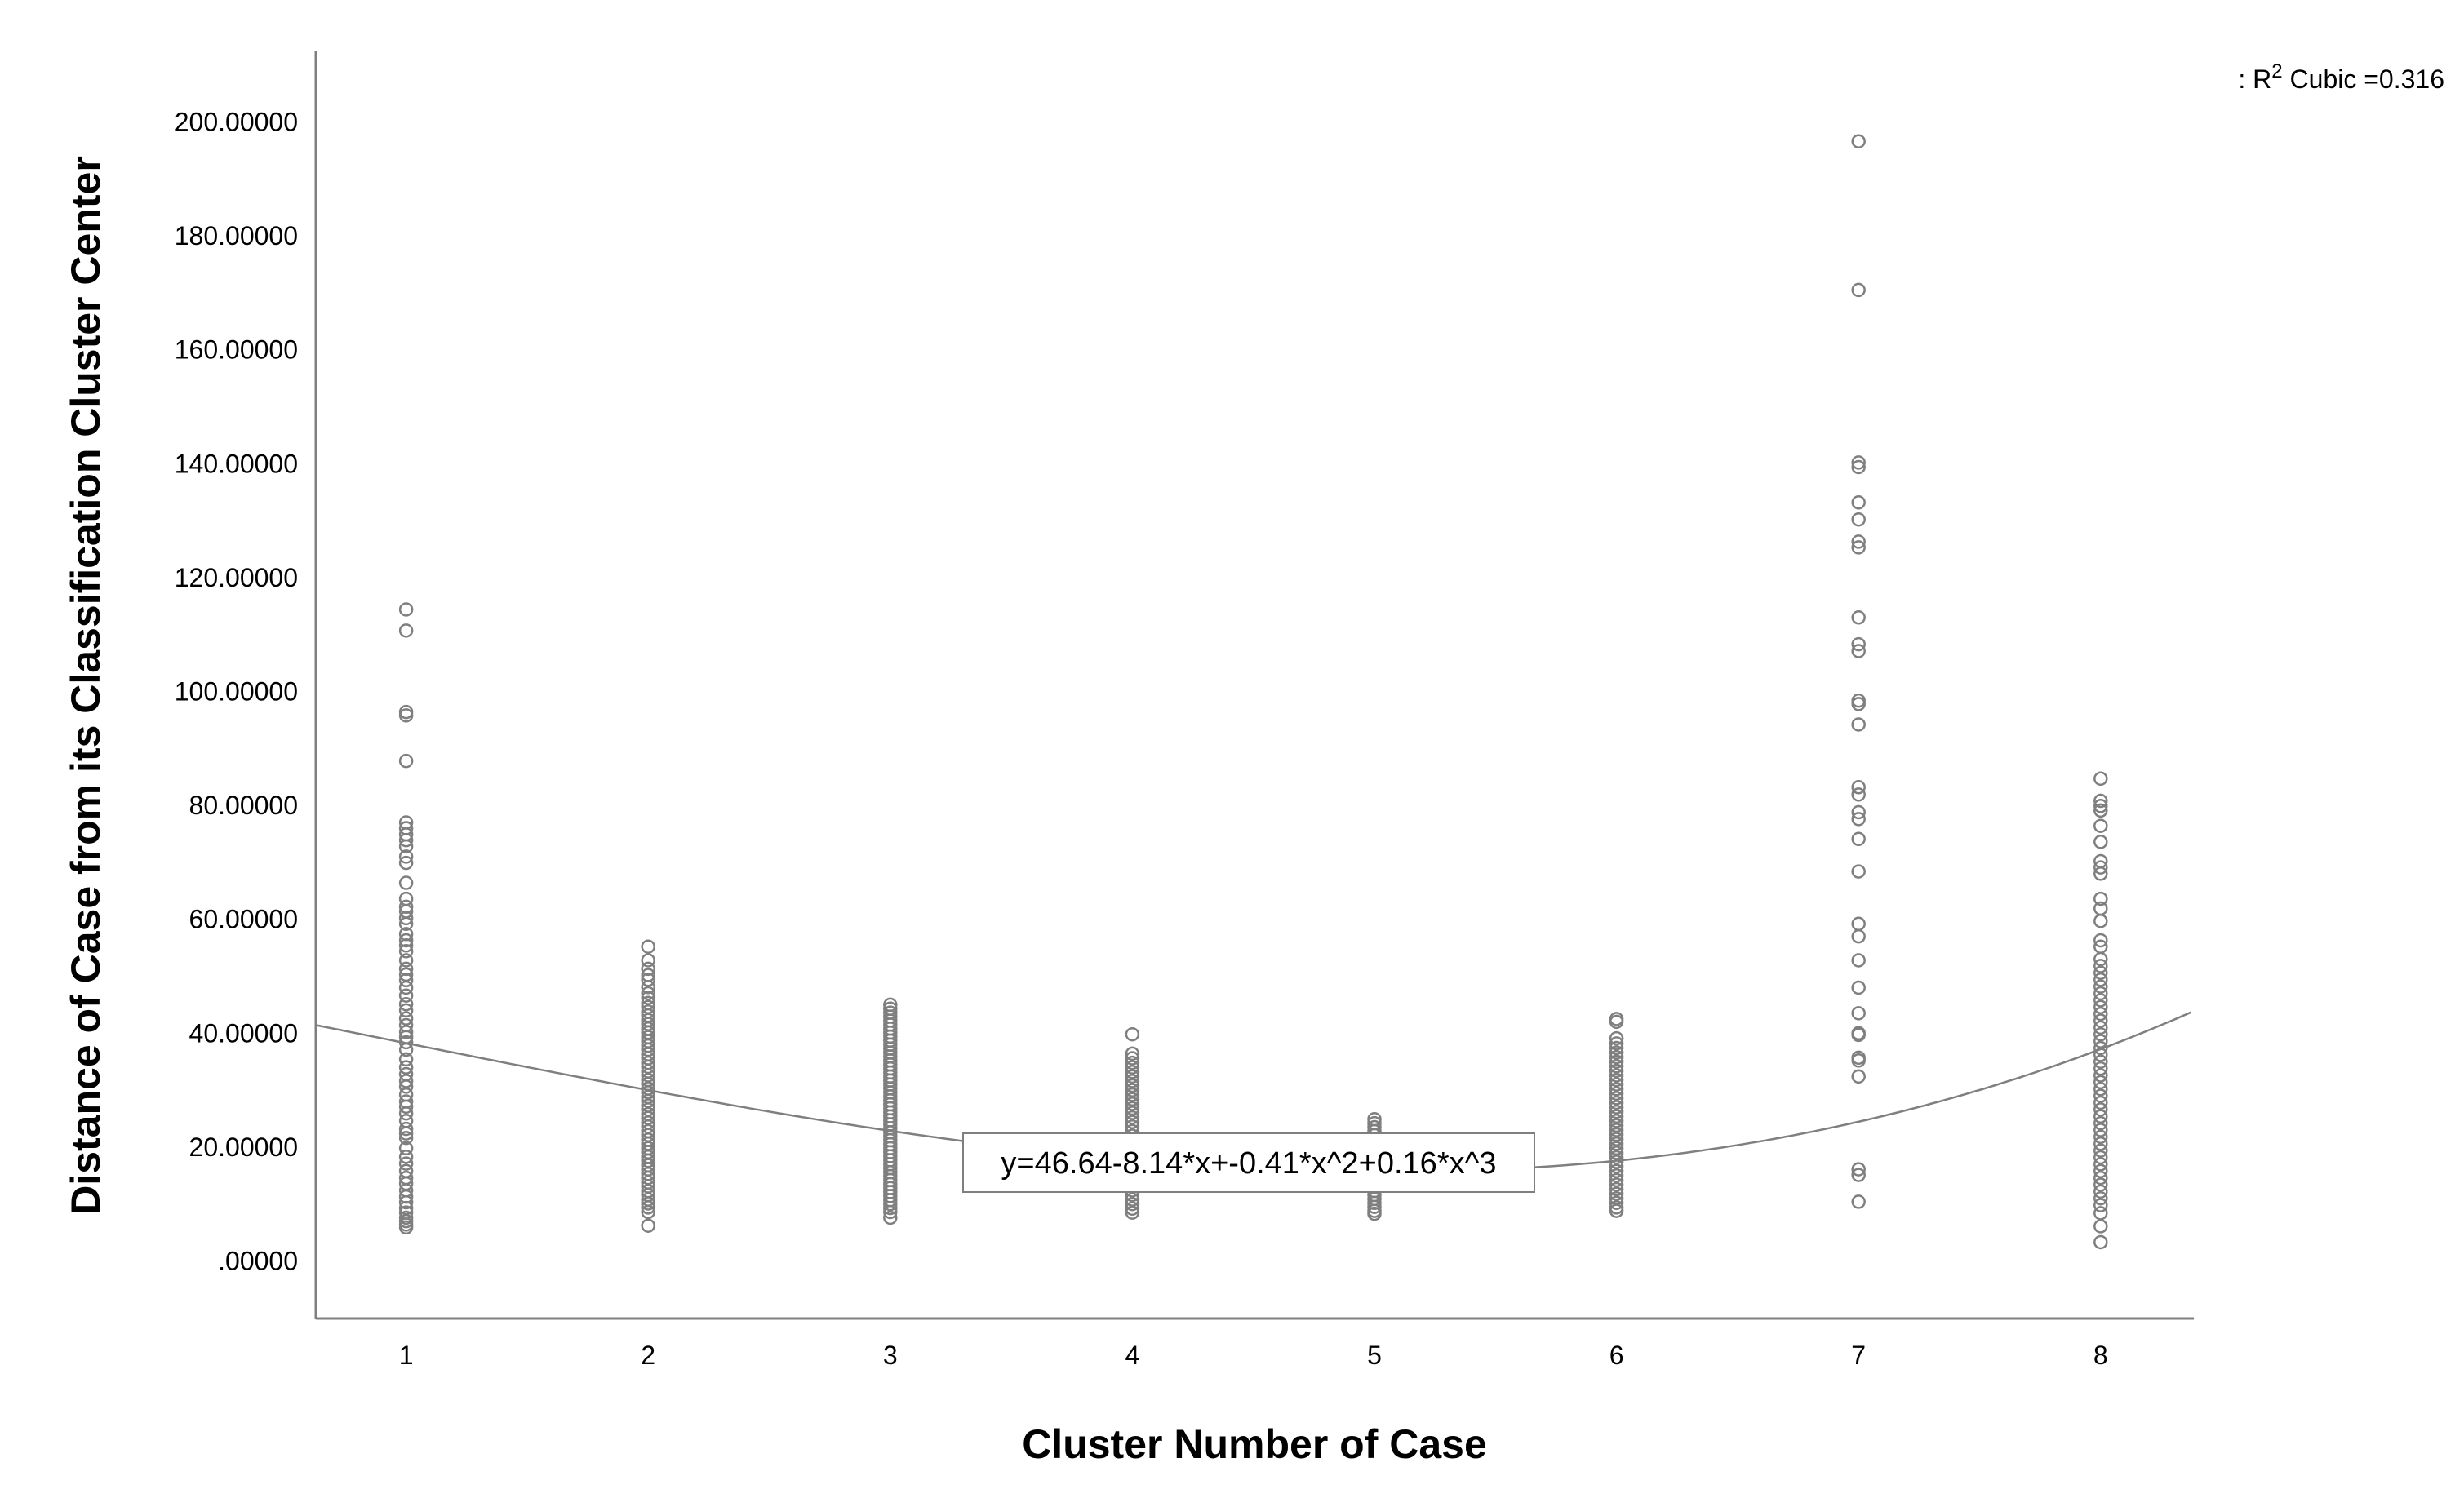  Describe the element at coordinates (244, 806) in the screenshot. I see `y-tick-label: 80.00000` at that location.